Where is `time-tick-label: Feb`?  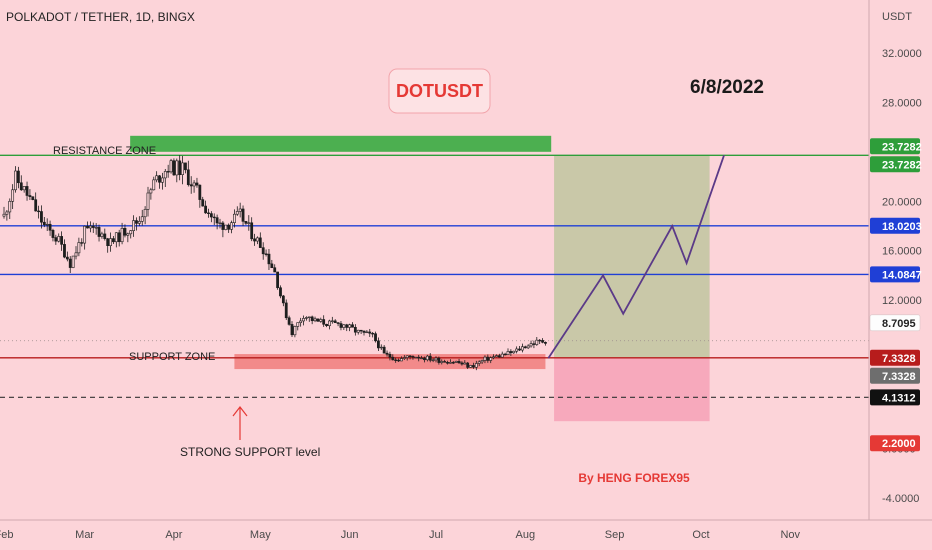 time-tick-label: Feb is located at coordinates (6, 535).